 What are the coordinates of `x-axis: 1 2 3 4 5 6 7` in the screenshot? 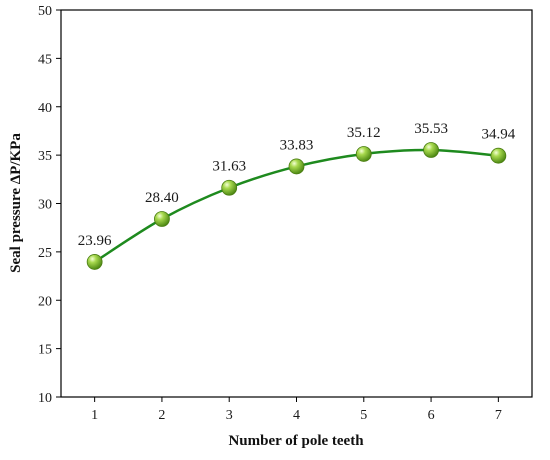 It's located at (296, 410).